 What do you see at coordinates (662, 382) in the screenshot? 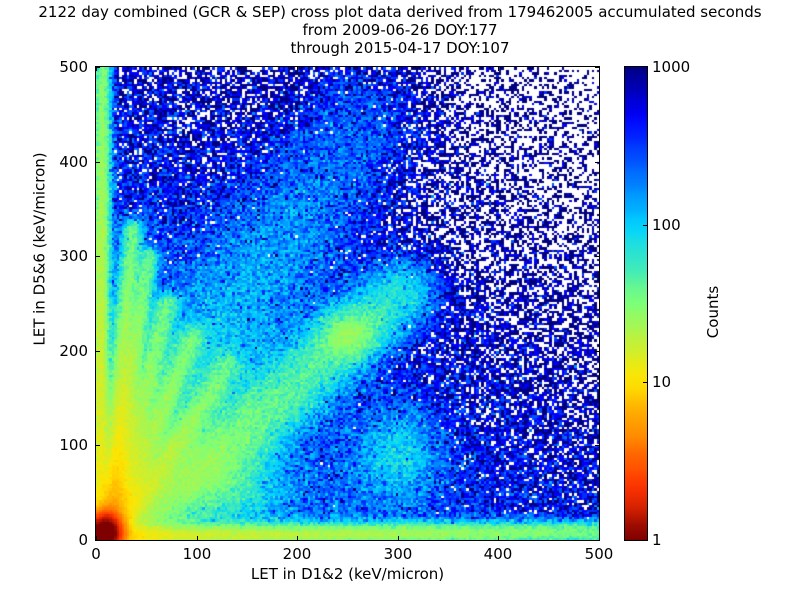
I see `colorbar-tick-label: 10` at bounding box center [662, 382].